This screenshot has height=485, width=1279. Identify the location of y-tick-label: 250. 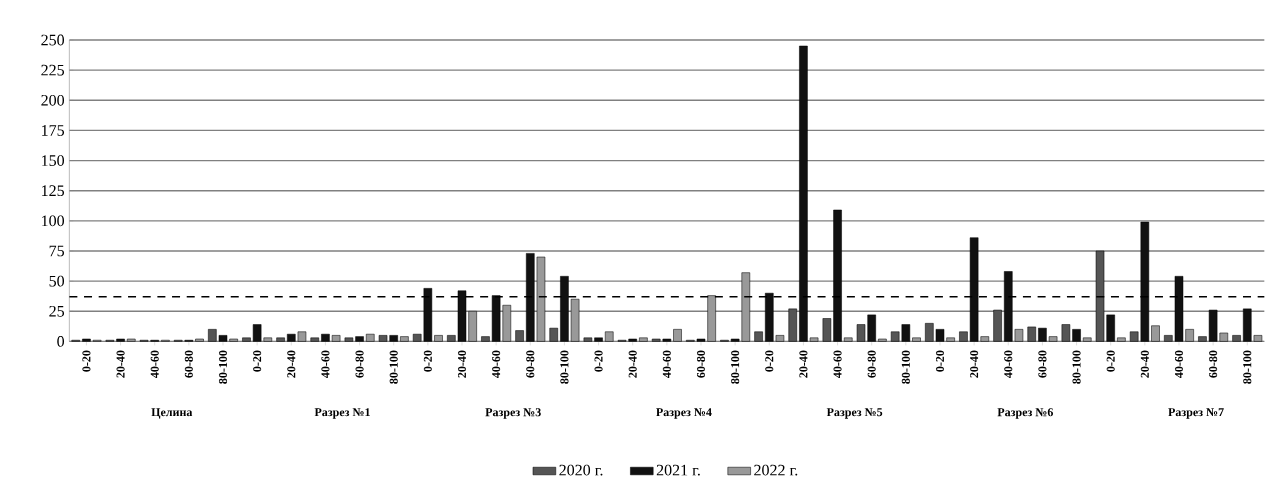
(53, 40).